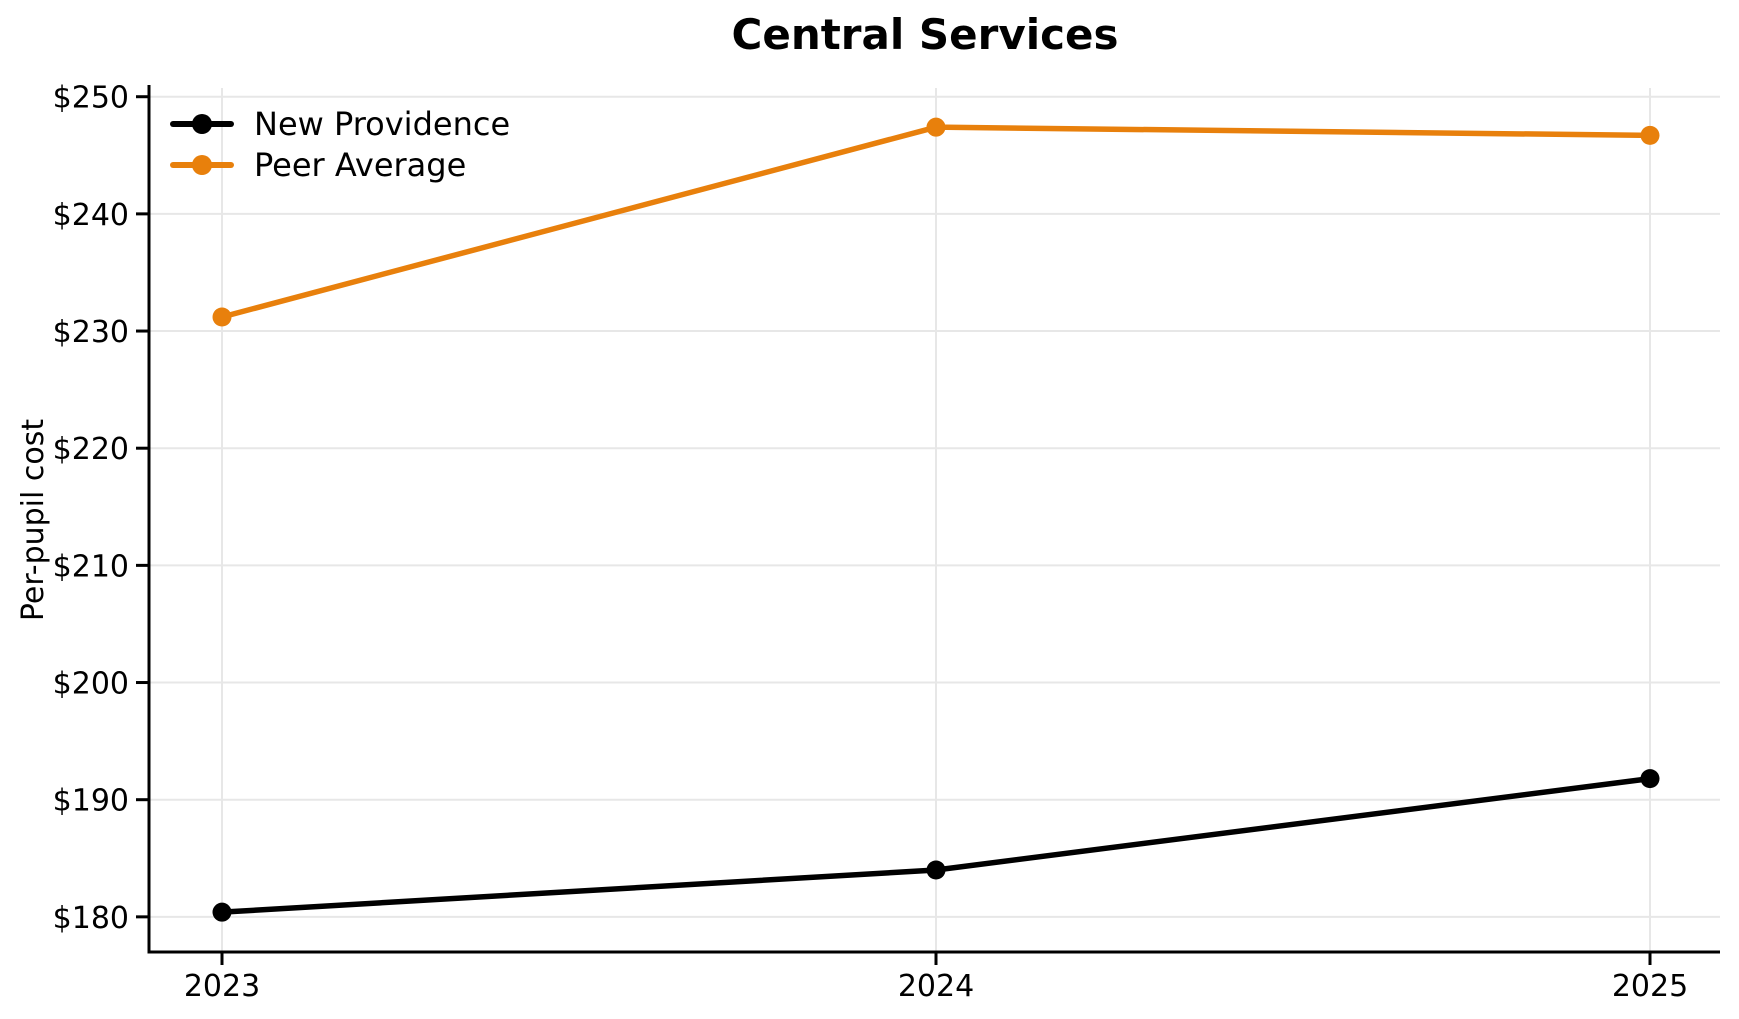 This screenshot has width=1739, height=1019. Describe the element at coordinates (360, 164) in the screenshot. I see `legend-label-peer-average: Peer Average` at that location.